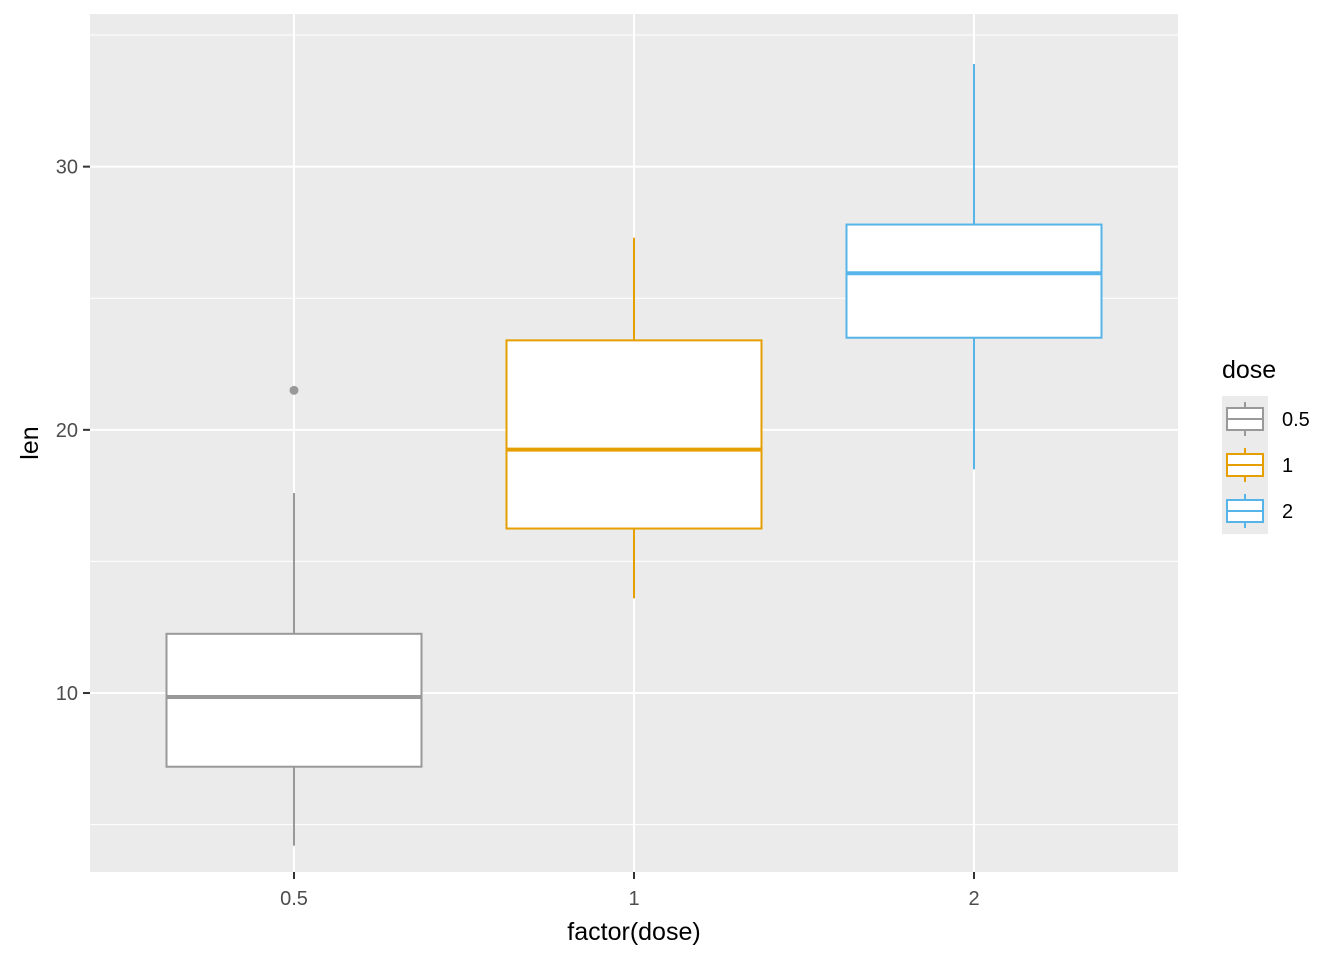 The width and height of the screenshot is (1344, 960). What do you see at coordinates (294, 615) in the screenshot?
I see `box-0.5` at bounding box center [294, 615].